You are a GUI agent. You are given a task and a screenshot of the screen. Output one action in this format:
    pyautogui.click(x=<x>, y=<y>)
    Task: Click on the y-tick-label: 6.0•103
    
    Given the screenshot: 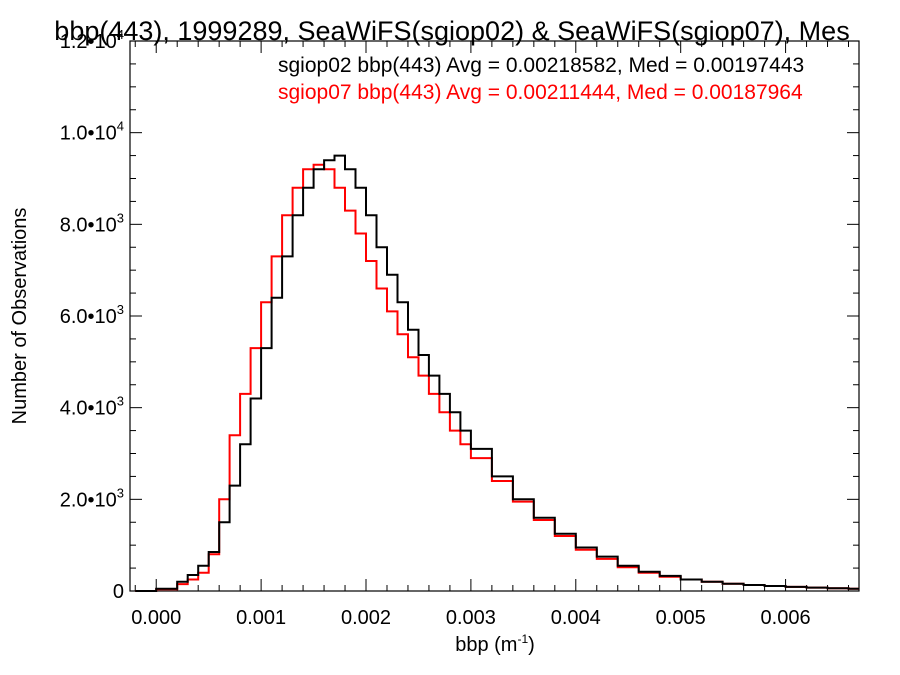 What is the action you would take?
    pyautogui.click(x=92, y=315)
    